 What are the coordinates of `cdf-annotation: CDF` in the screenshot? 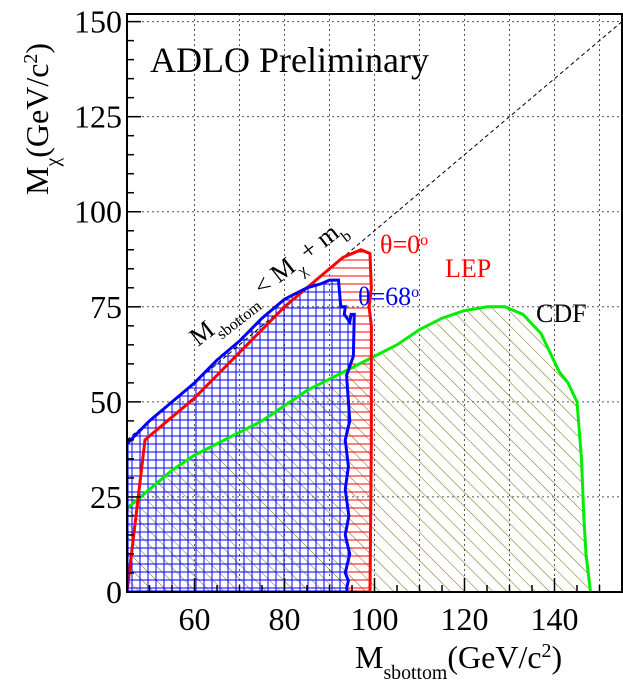 It's located at (561, 313).